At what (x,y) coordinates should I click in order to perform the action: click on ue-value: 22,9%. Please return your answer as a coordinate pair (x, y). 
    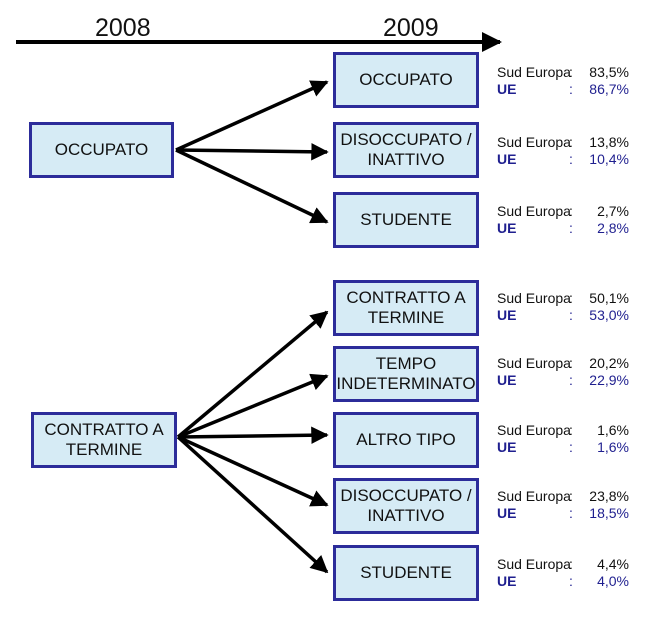
    Looking at the image, I should click on (609, 380).